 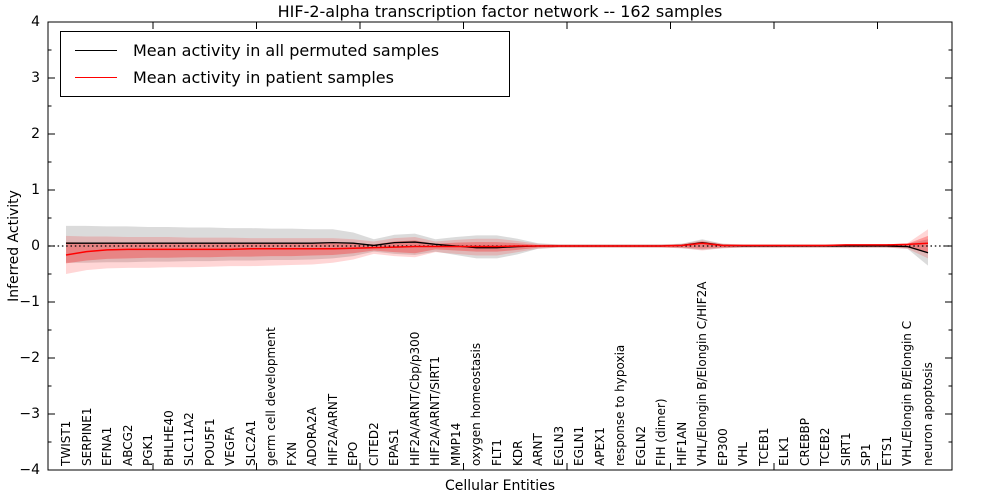 What do you see at coordinates (907, 393) in the screenshot?
I see `x-tick-label: VHL/Elongin B/Elongin C` at bounding box center [907, 393].